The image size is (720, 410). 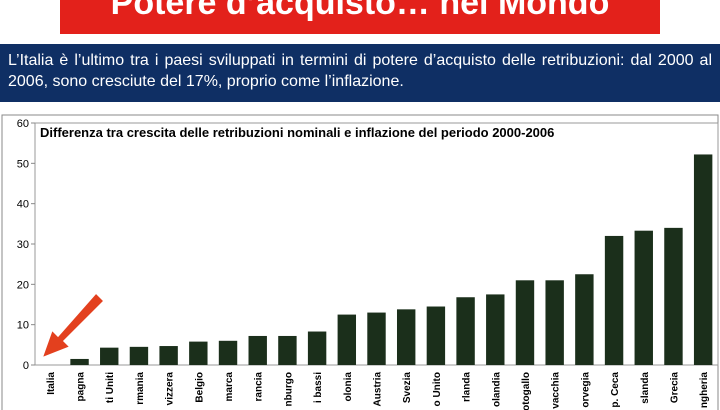 What do you see at coordinates (110, 387) in the screenshot?
I see `x-tick-label: ti Uniti` at bounding box center [110, 387].